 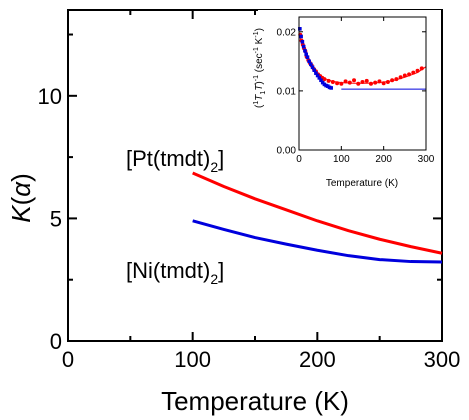 What do you see at coordinates (317, 241) in the screenshot?
I see `main-series-line-ni` at bounding box center [317, 241].